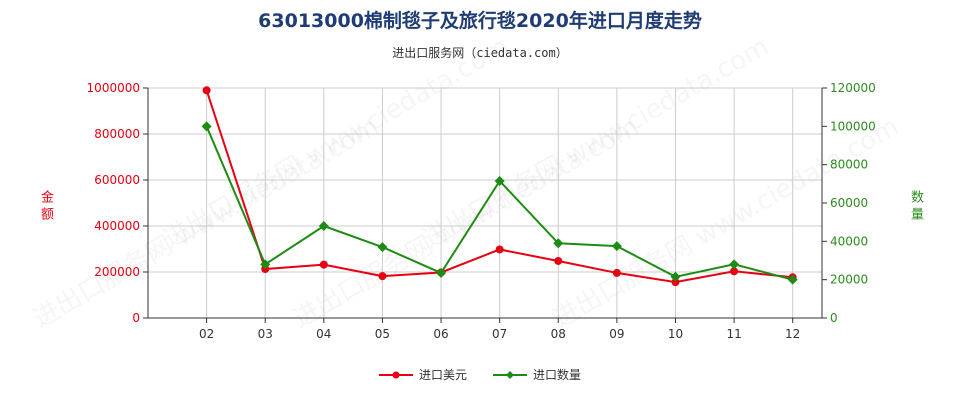  I want to click on legend-amount-marker, so click(395, 374).